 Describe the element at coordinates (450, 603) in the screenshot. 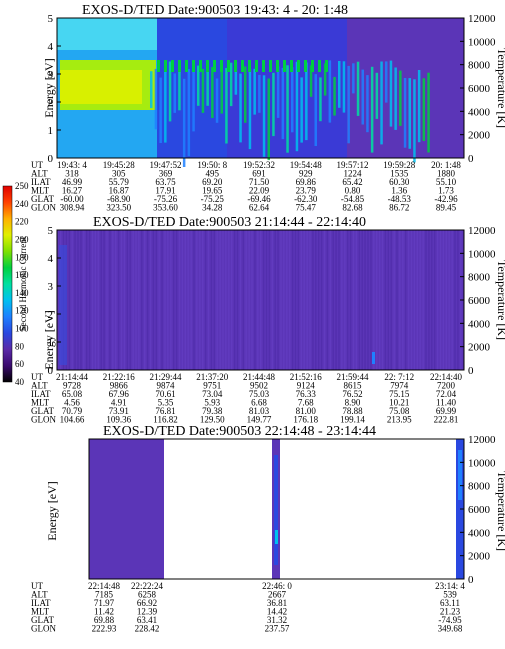

I see `aux-cell: 63.11` at that location.